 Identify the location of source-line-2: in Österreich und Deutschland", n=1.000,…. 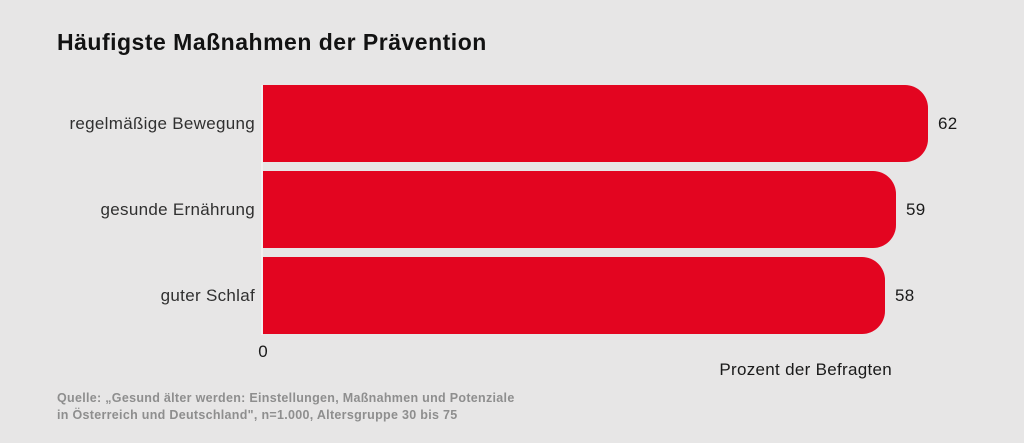
(257, 415).